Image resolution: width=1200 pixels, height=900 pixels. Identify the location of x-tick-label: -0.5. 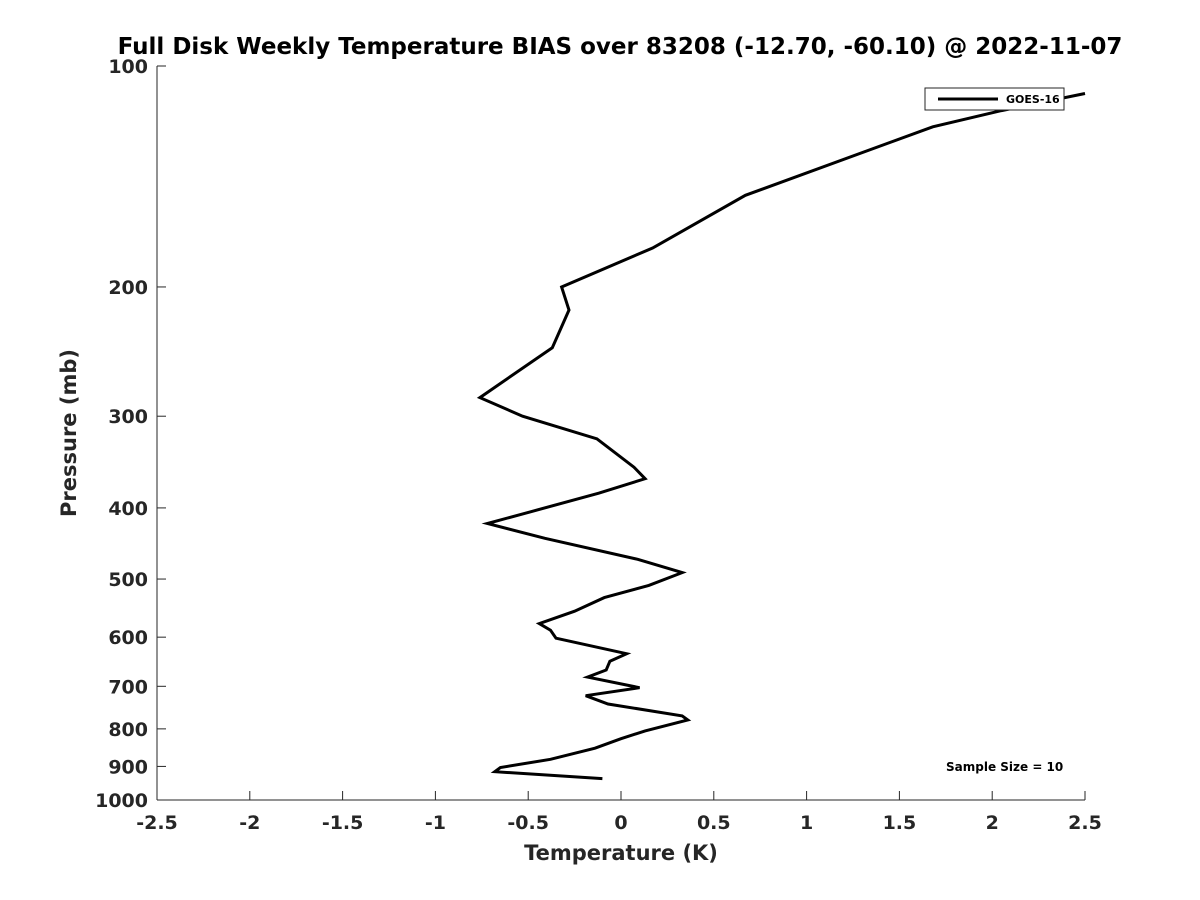
(528, 823).